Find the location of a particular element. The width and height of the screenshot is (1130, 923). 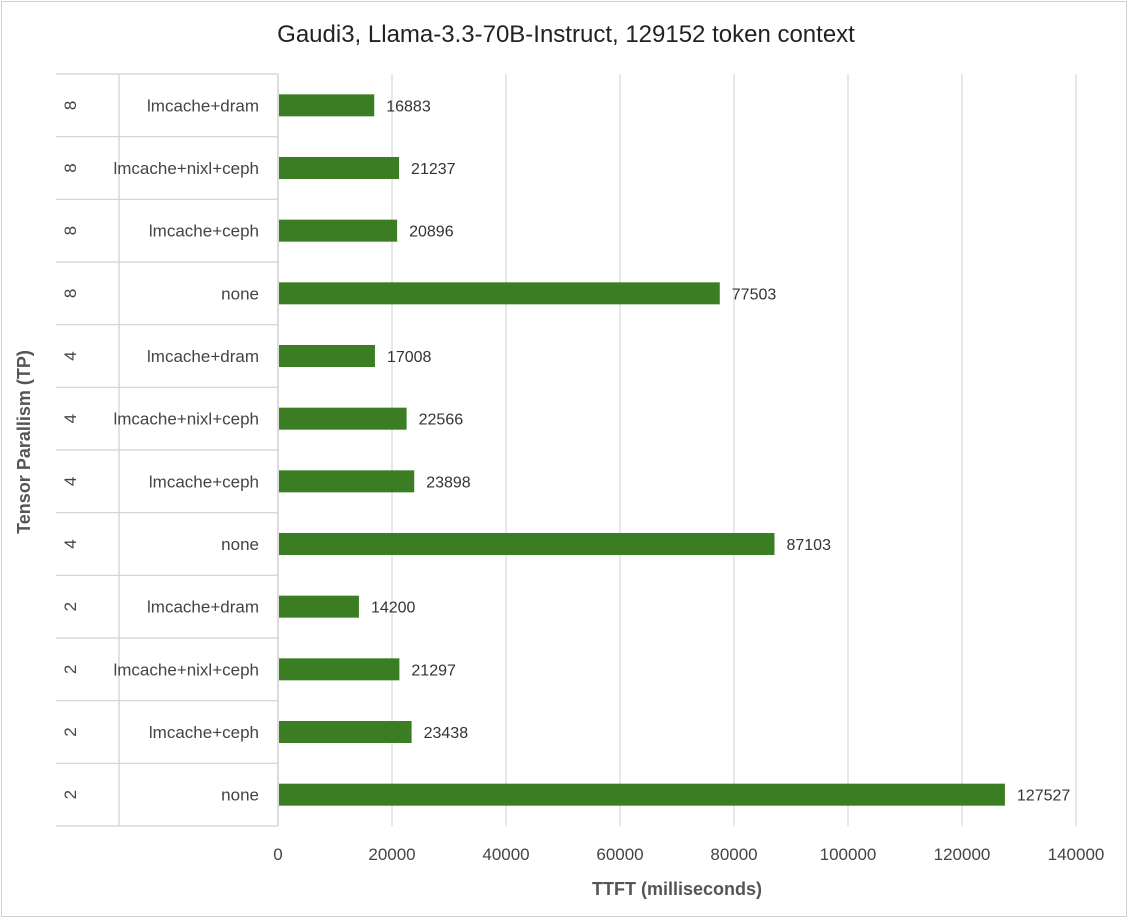

x-tick-label: 100000 is located at coordinates (848, 854).